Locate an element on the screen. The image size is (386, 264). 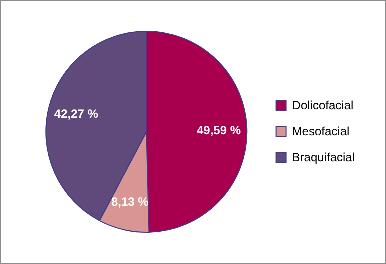
legend-label: Dolicofacial is located at coordinates (323, 105).